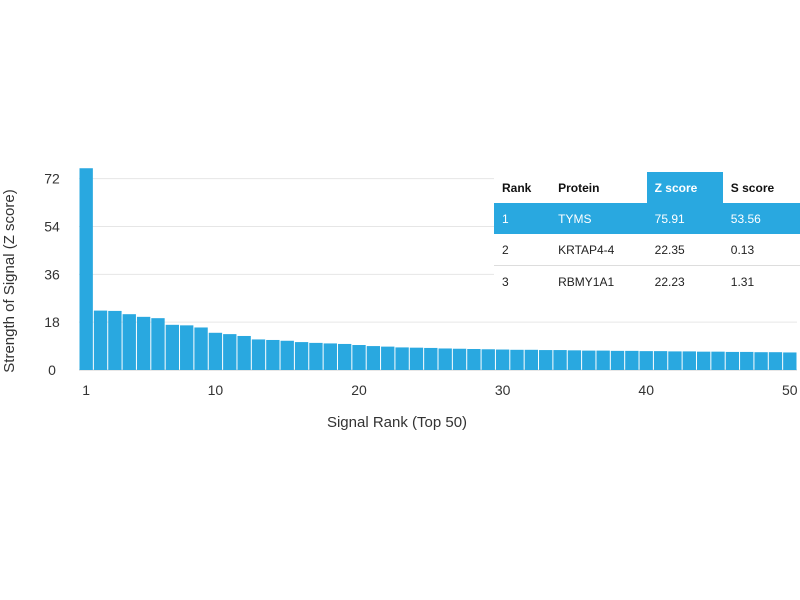  Describe the element at coordinates (503, 390) in the screenshot. I see `x-tick-30: 30` at that location.